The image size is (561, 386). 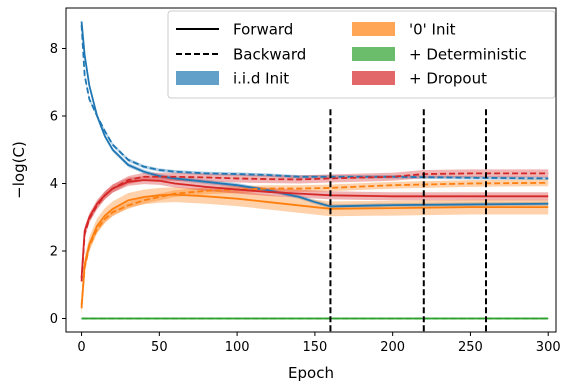 I want to click on x-tick-label: 100, so click(x=237, y=347).